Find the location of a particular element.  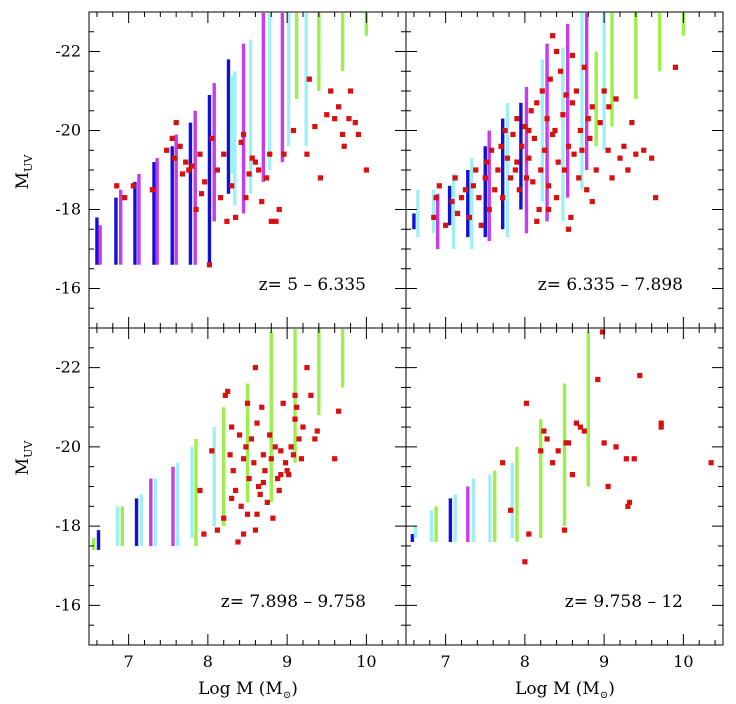

x-tick-label: 9 is located at coordinates (604, 661).